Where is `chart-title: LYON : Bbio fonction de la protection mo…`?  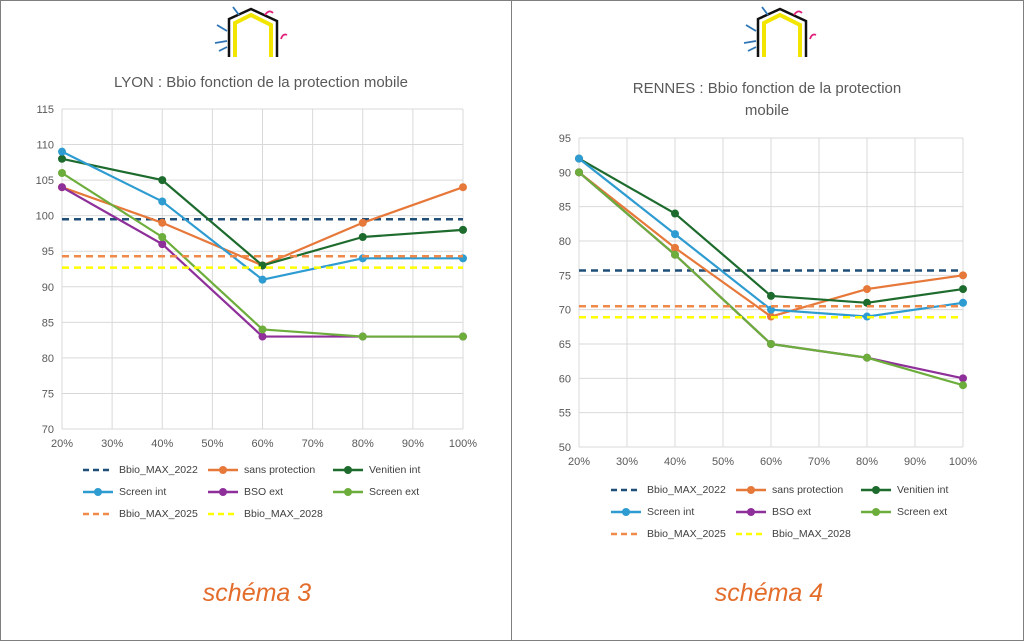 chart-title: LYON : Bbio fonction de la protection mo… is located at coordinates (261, 82).